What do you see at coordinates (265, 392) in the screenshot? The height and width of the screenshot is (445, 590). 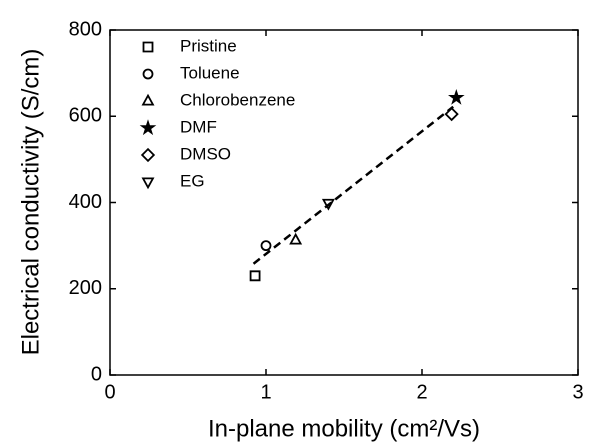 I see `x-tick-label: 1` at bounding box center [265, 392].